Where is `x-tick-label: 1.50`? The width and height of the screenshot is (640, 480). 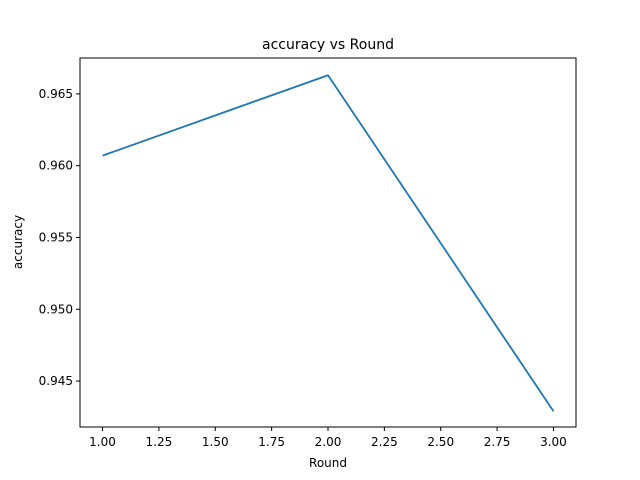 x-tick-label: 1.50 is located at coordinates (215, 442).